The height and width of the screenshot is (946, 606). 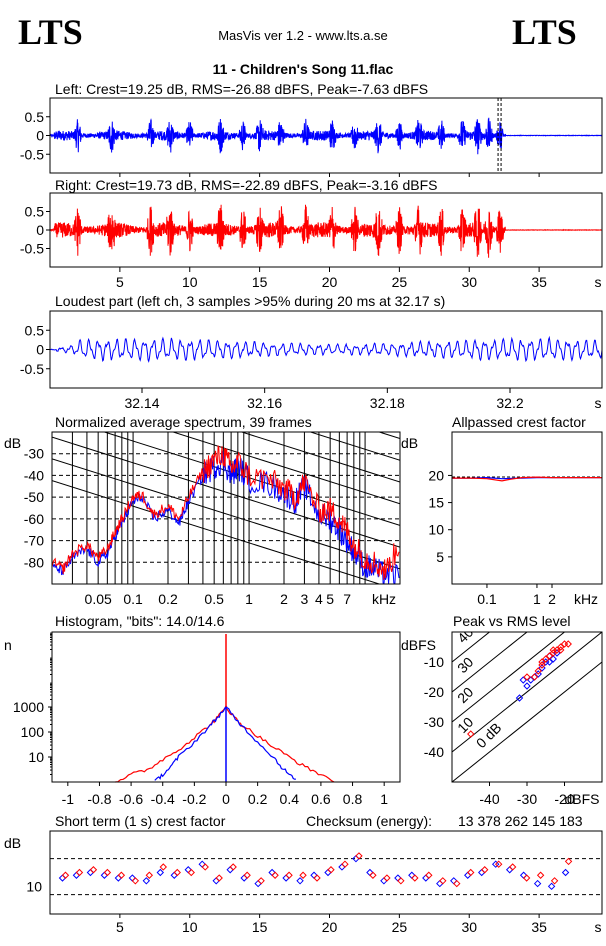 What do you see at coordinates (319, 599) in the screenshot?
I see `spectrum-xtick-label: 4` at bounding box center [319, 599].